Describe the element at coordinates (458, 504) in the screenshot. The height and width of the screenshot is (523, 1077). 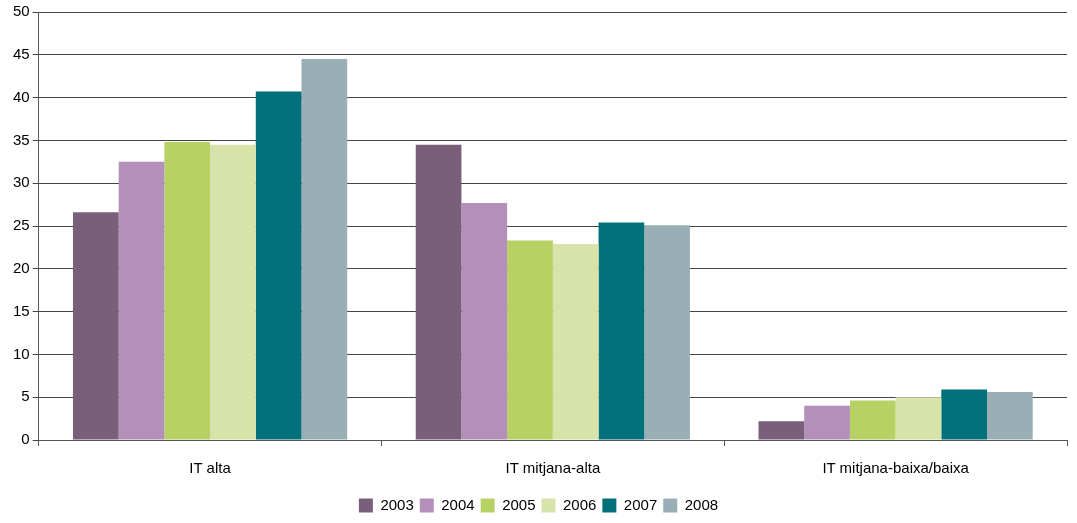
I see `legend-label: 2004` at that location.